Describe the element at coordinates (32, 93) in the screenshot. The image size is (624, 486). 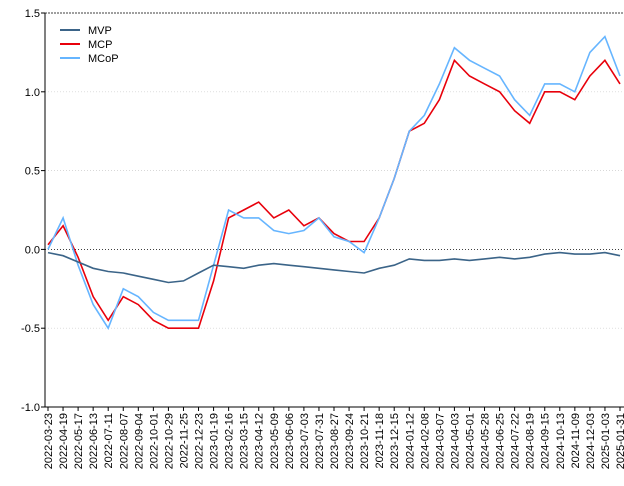
I see `y-tick-label: 1.0` at that location.